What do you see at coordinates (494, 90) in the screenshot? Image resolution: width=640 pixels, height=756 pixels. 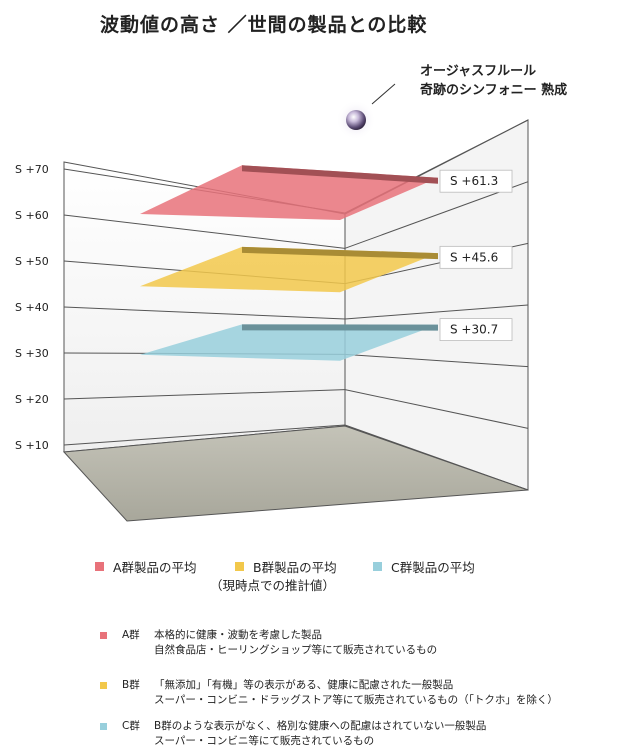 I see `annotation-line-2: 奇跡のシンフォニー 熟成` at bounding box center [494, 90].